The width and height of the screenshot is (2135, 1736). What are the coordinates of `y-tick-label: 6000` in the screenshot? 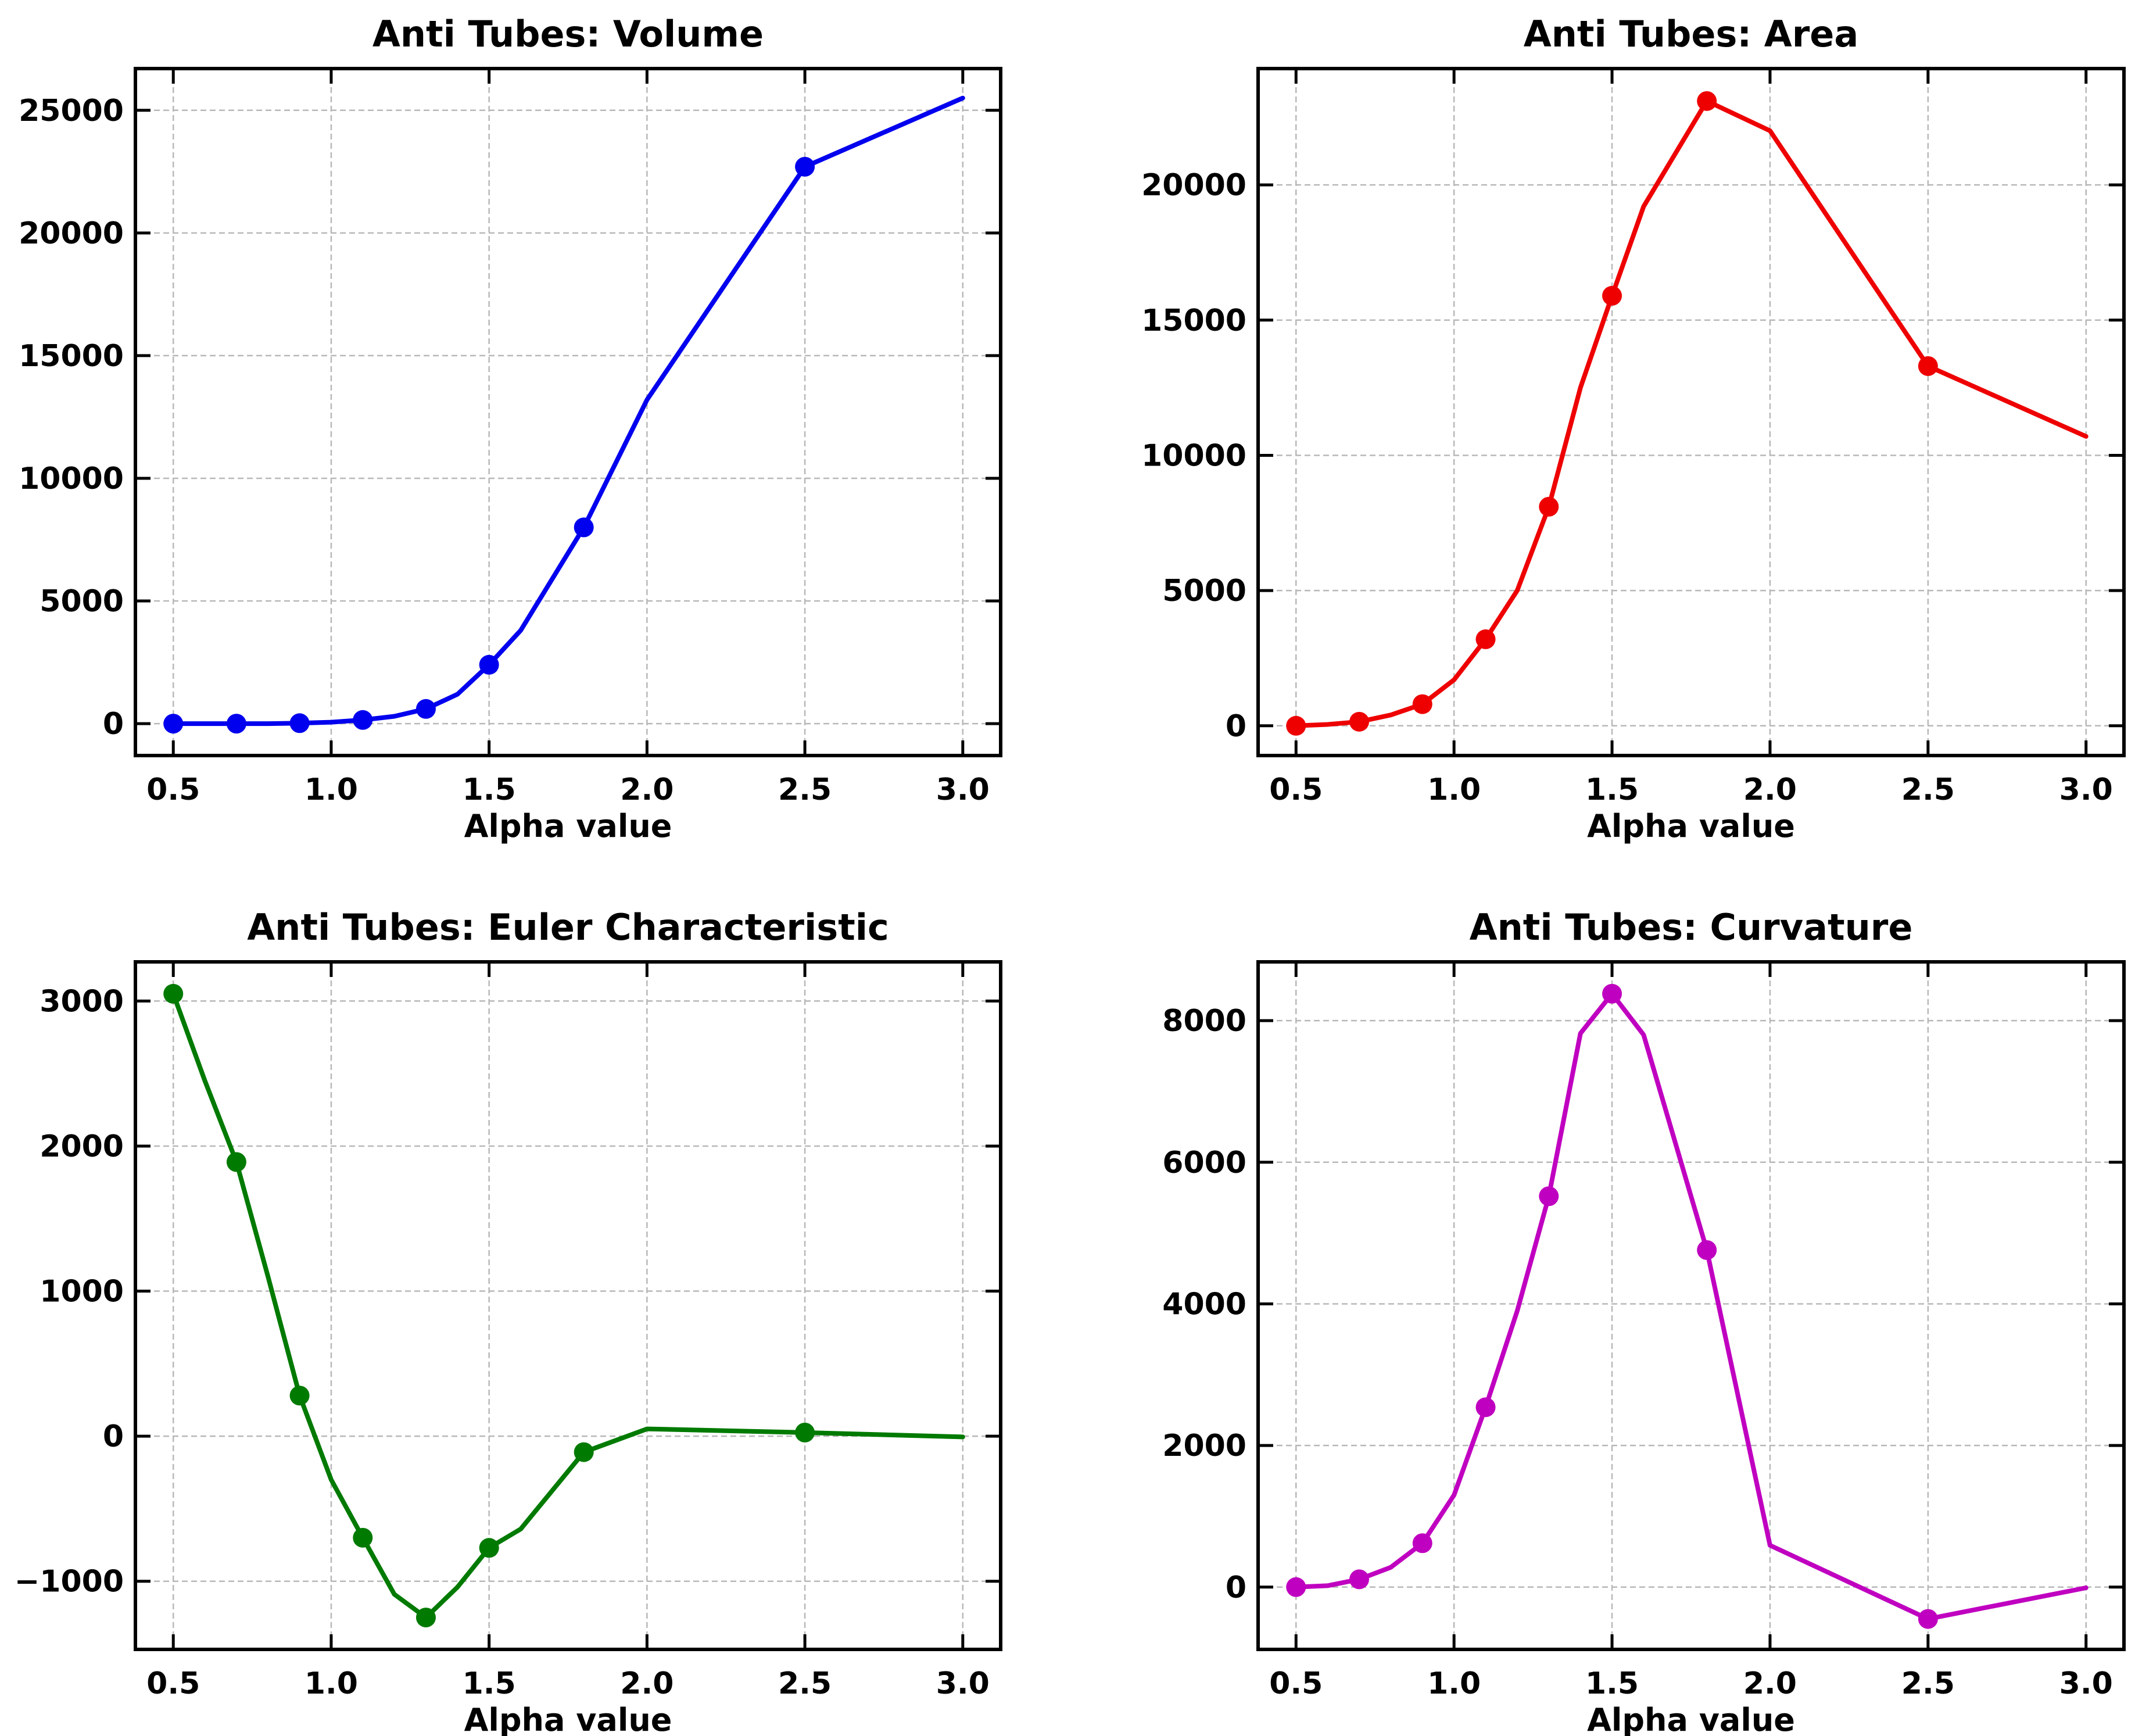 It's located at (1204, 1163).